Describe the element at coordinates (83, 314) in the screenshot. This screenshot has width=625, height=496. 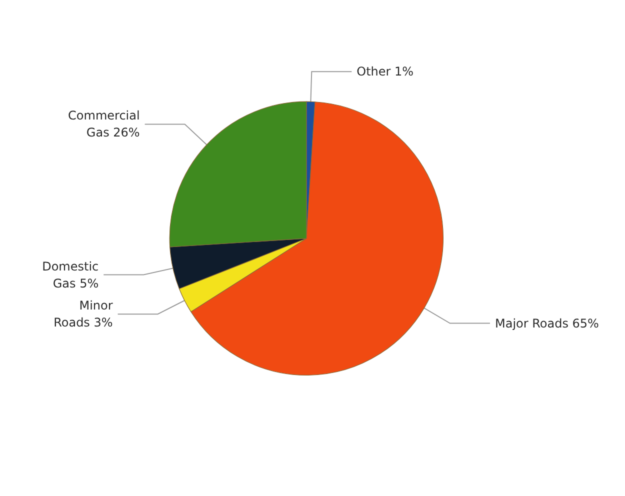
I see `slice-label: Minor Roads 3%` at that location.